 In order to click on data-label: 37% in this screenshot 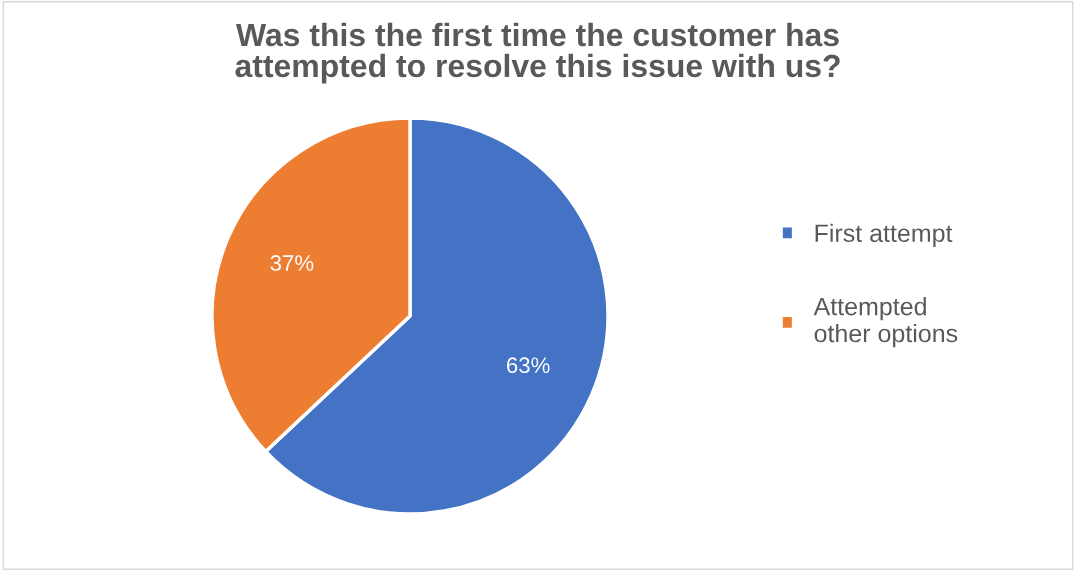, I will do `click(292, 263)`.